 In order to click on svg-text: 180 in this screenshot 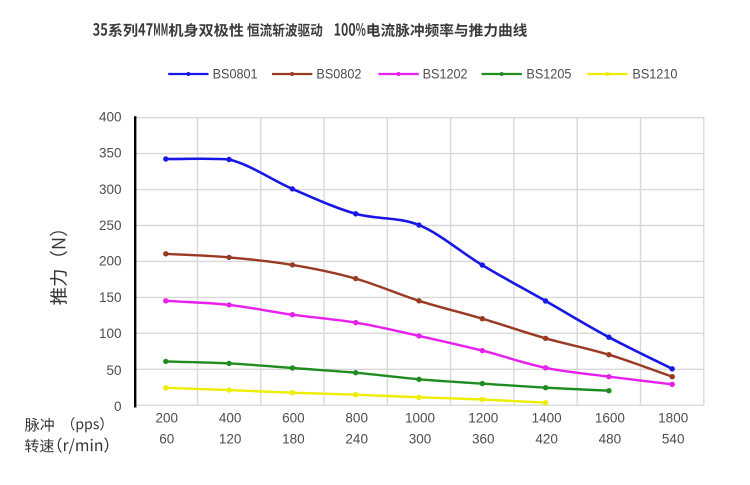, I will do `click(293, 439)`.